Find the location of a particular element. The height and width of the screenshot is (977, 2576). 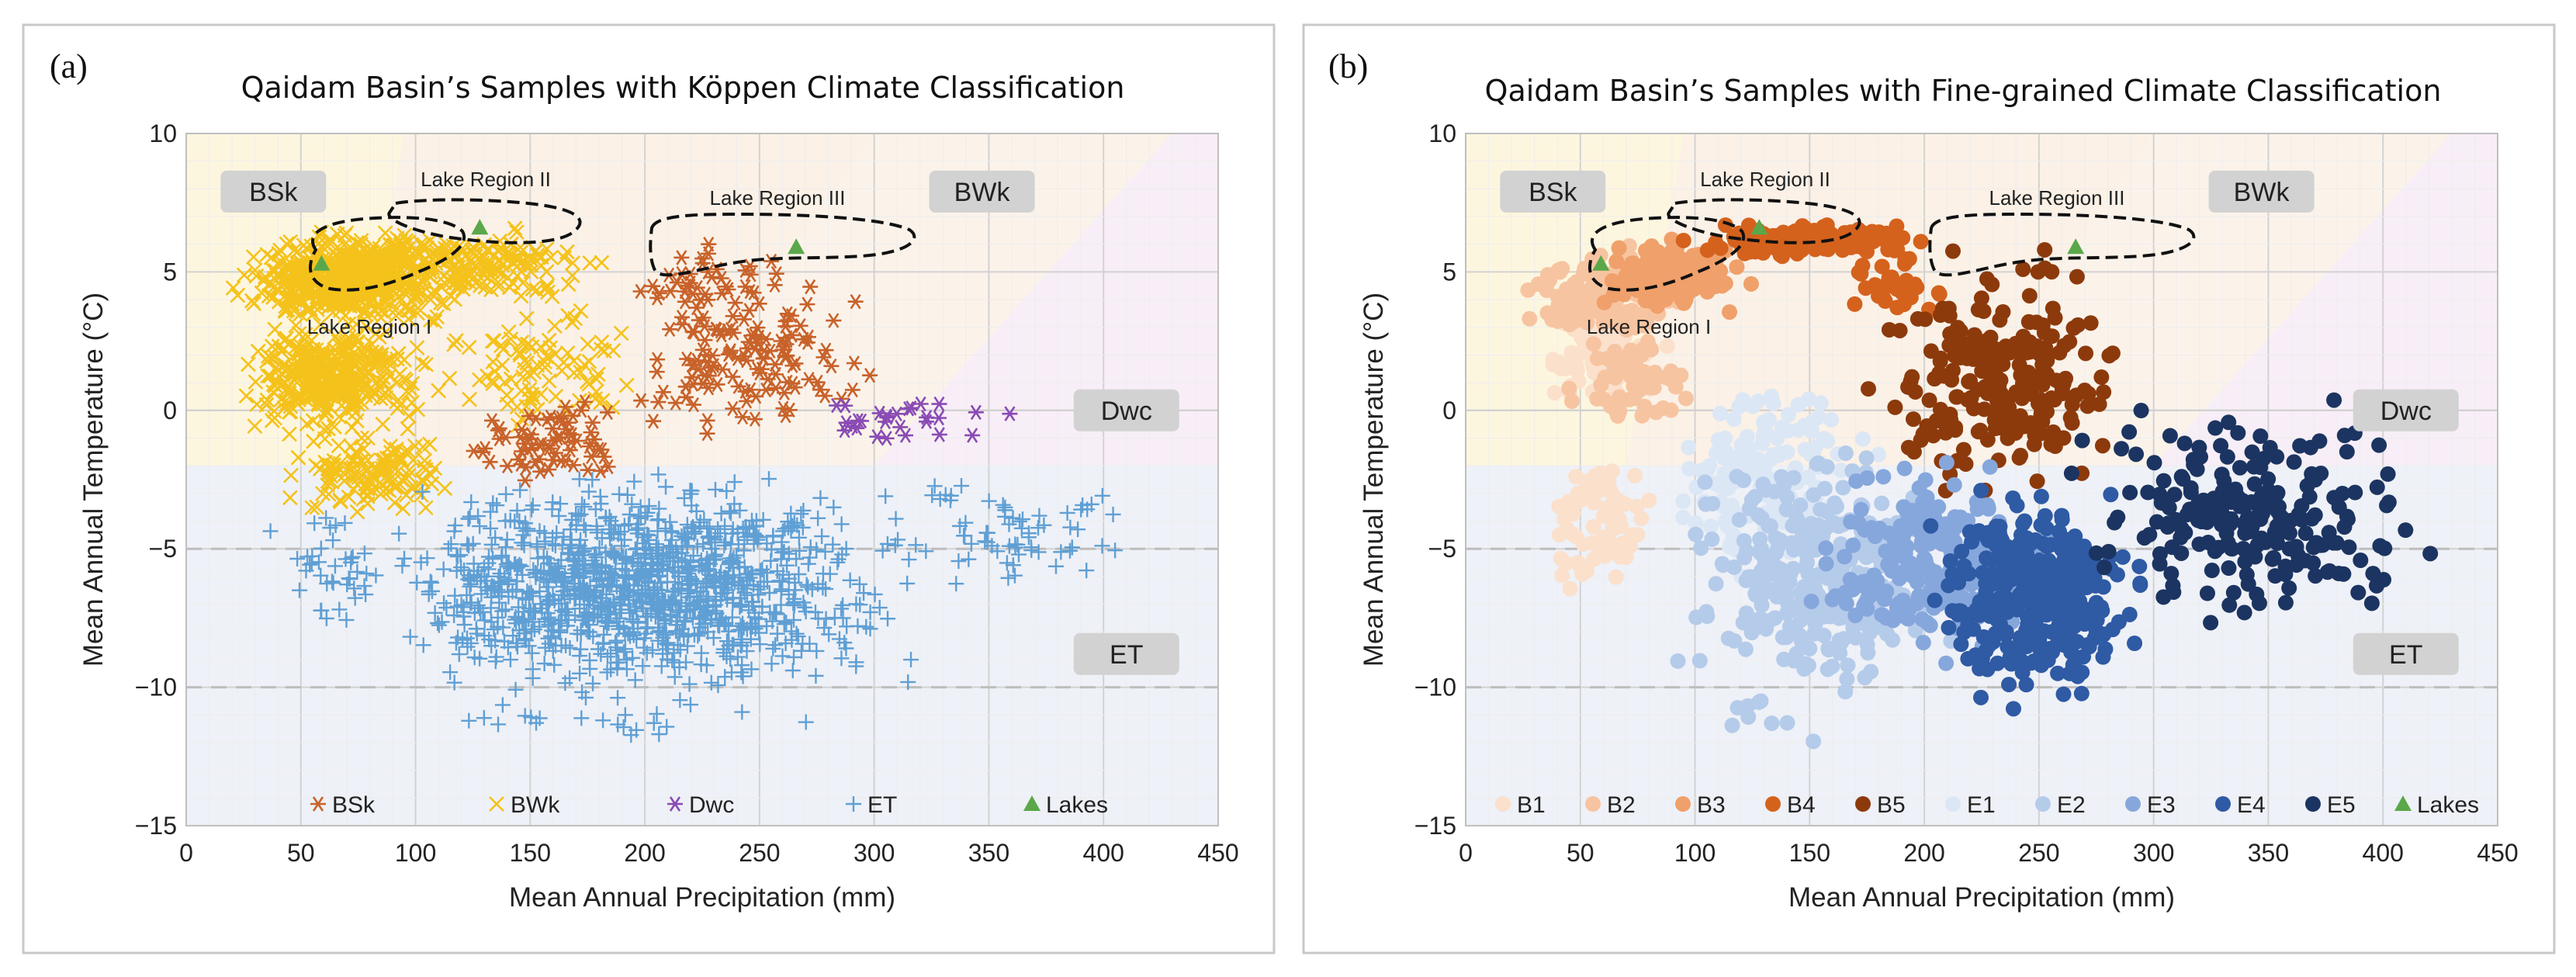

x-tick-label: 0 is located at coordinates (186, 853).